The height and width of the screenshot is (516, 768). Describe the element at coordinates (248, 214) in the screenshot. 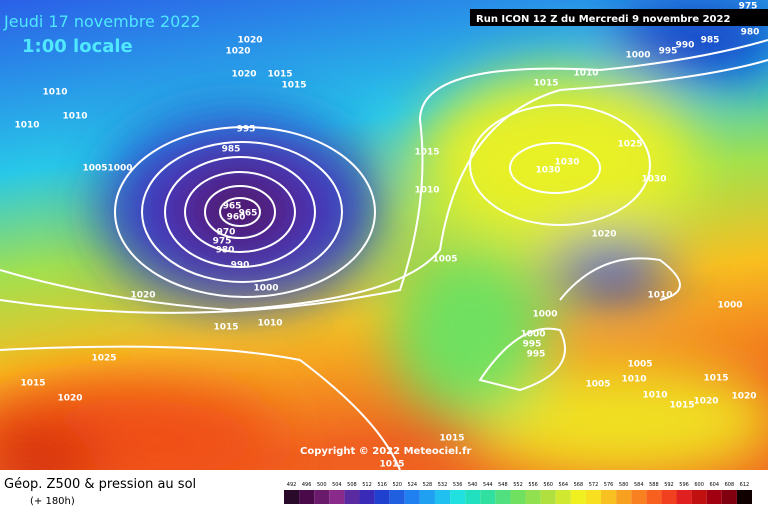

I see `isobar-label: 965` at that location.